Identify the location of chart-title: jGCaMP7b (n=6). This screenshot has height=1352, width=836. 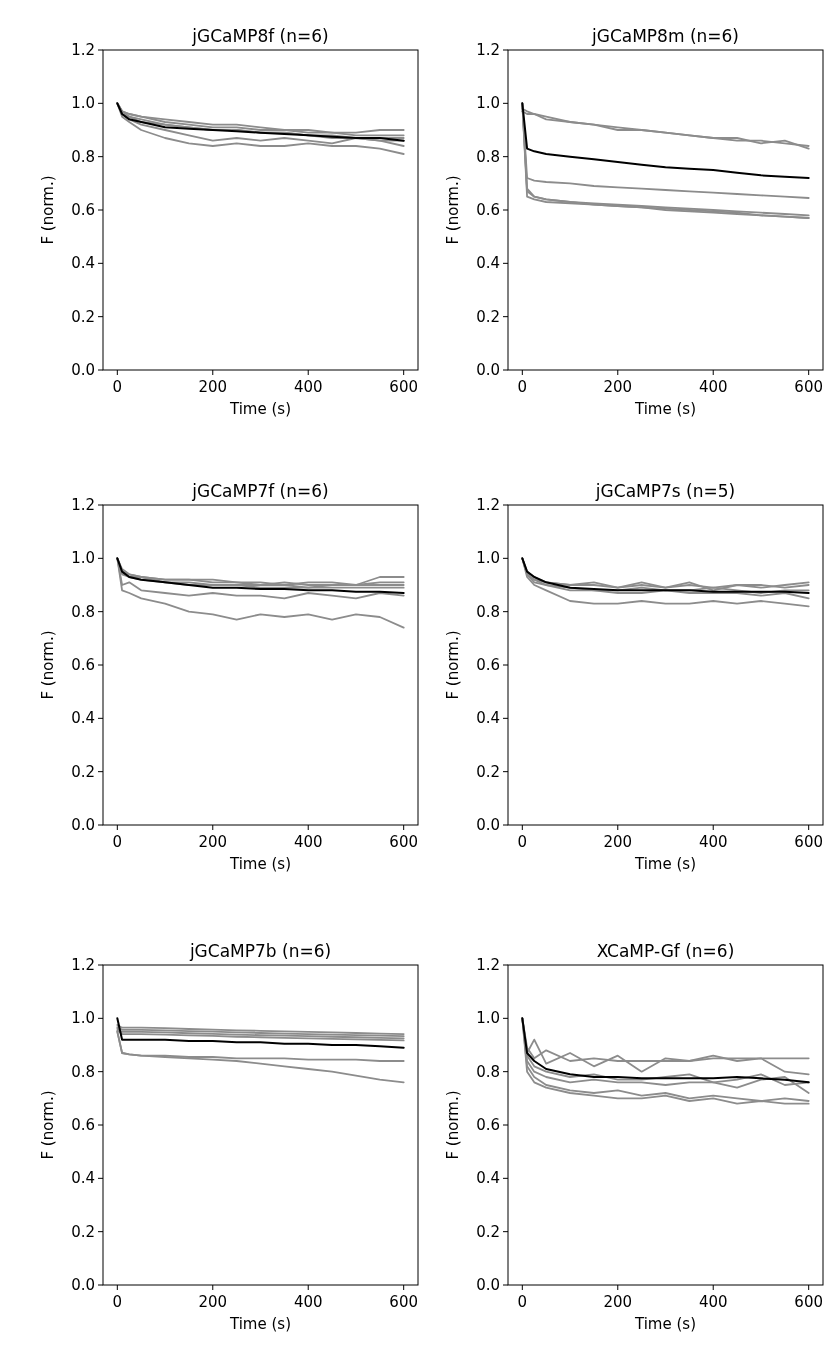
(260, 951).